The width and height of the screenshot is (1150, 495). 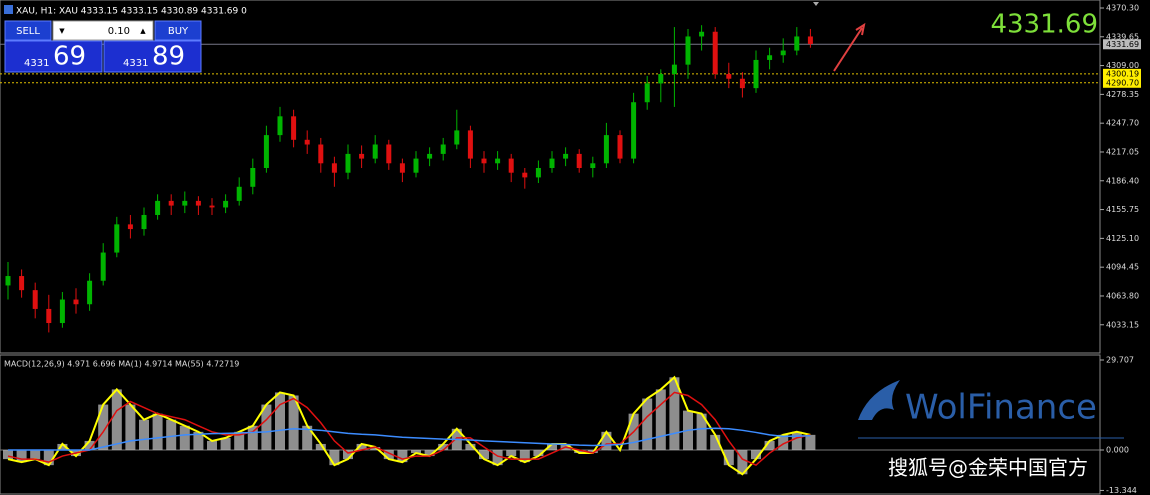 I want to click on chart-icon, so click(x=8, y=9).